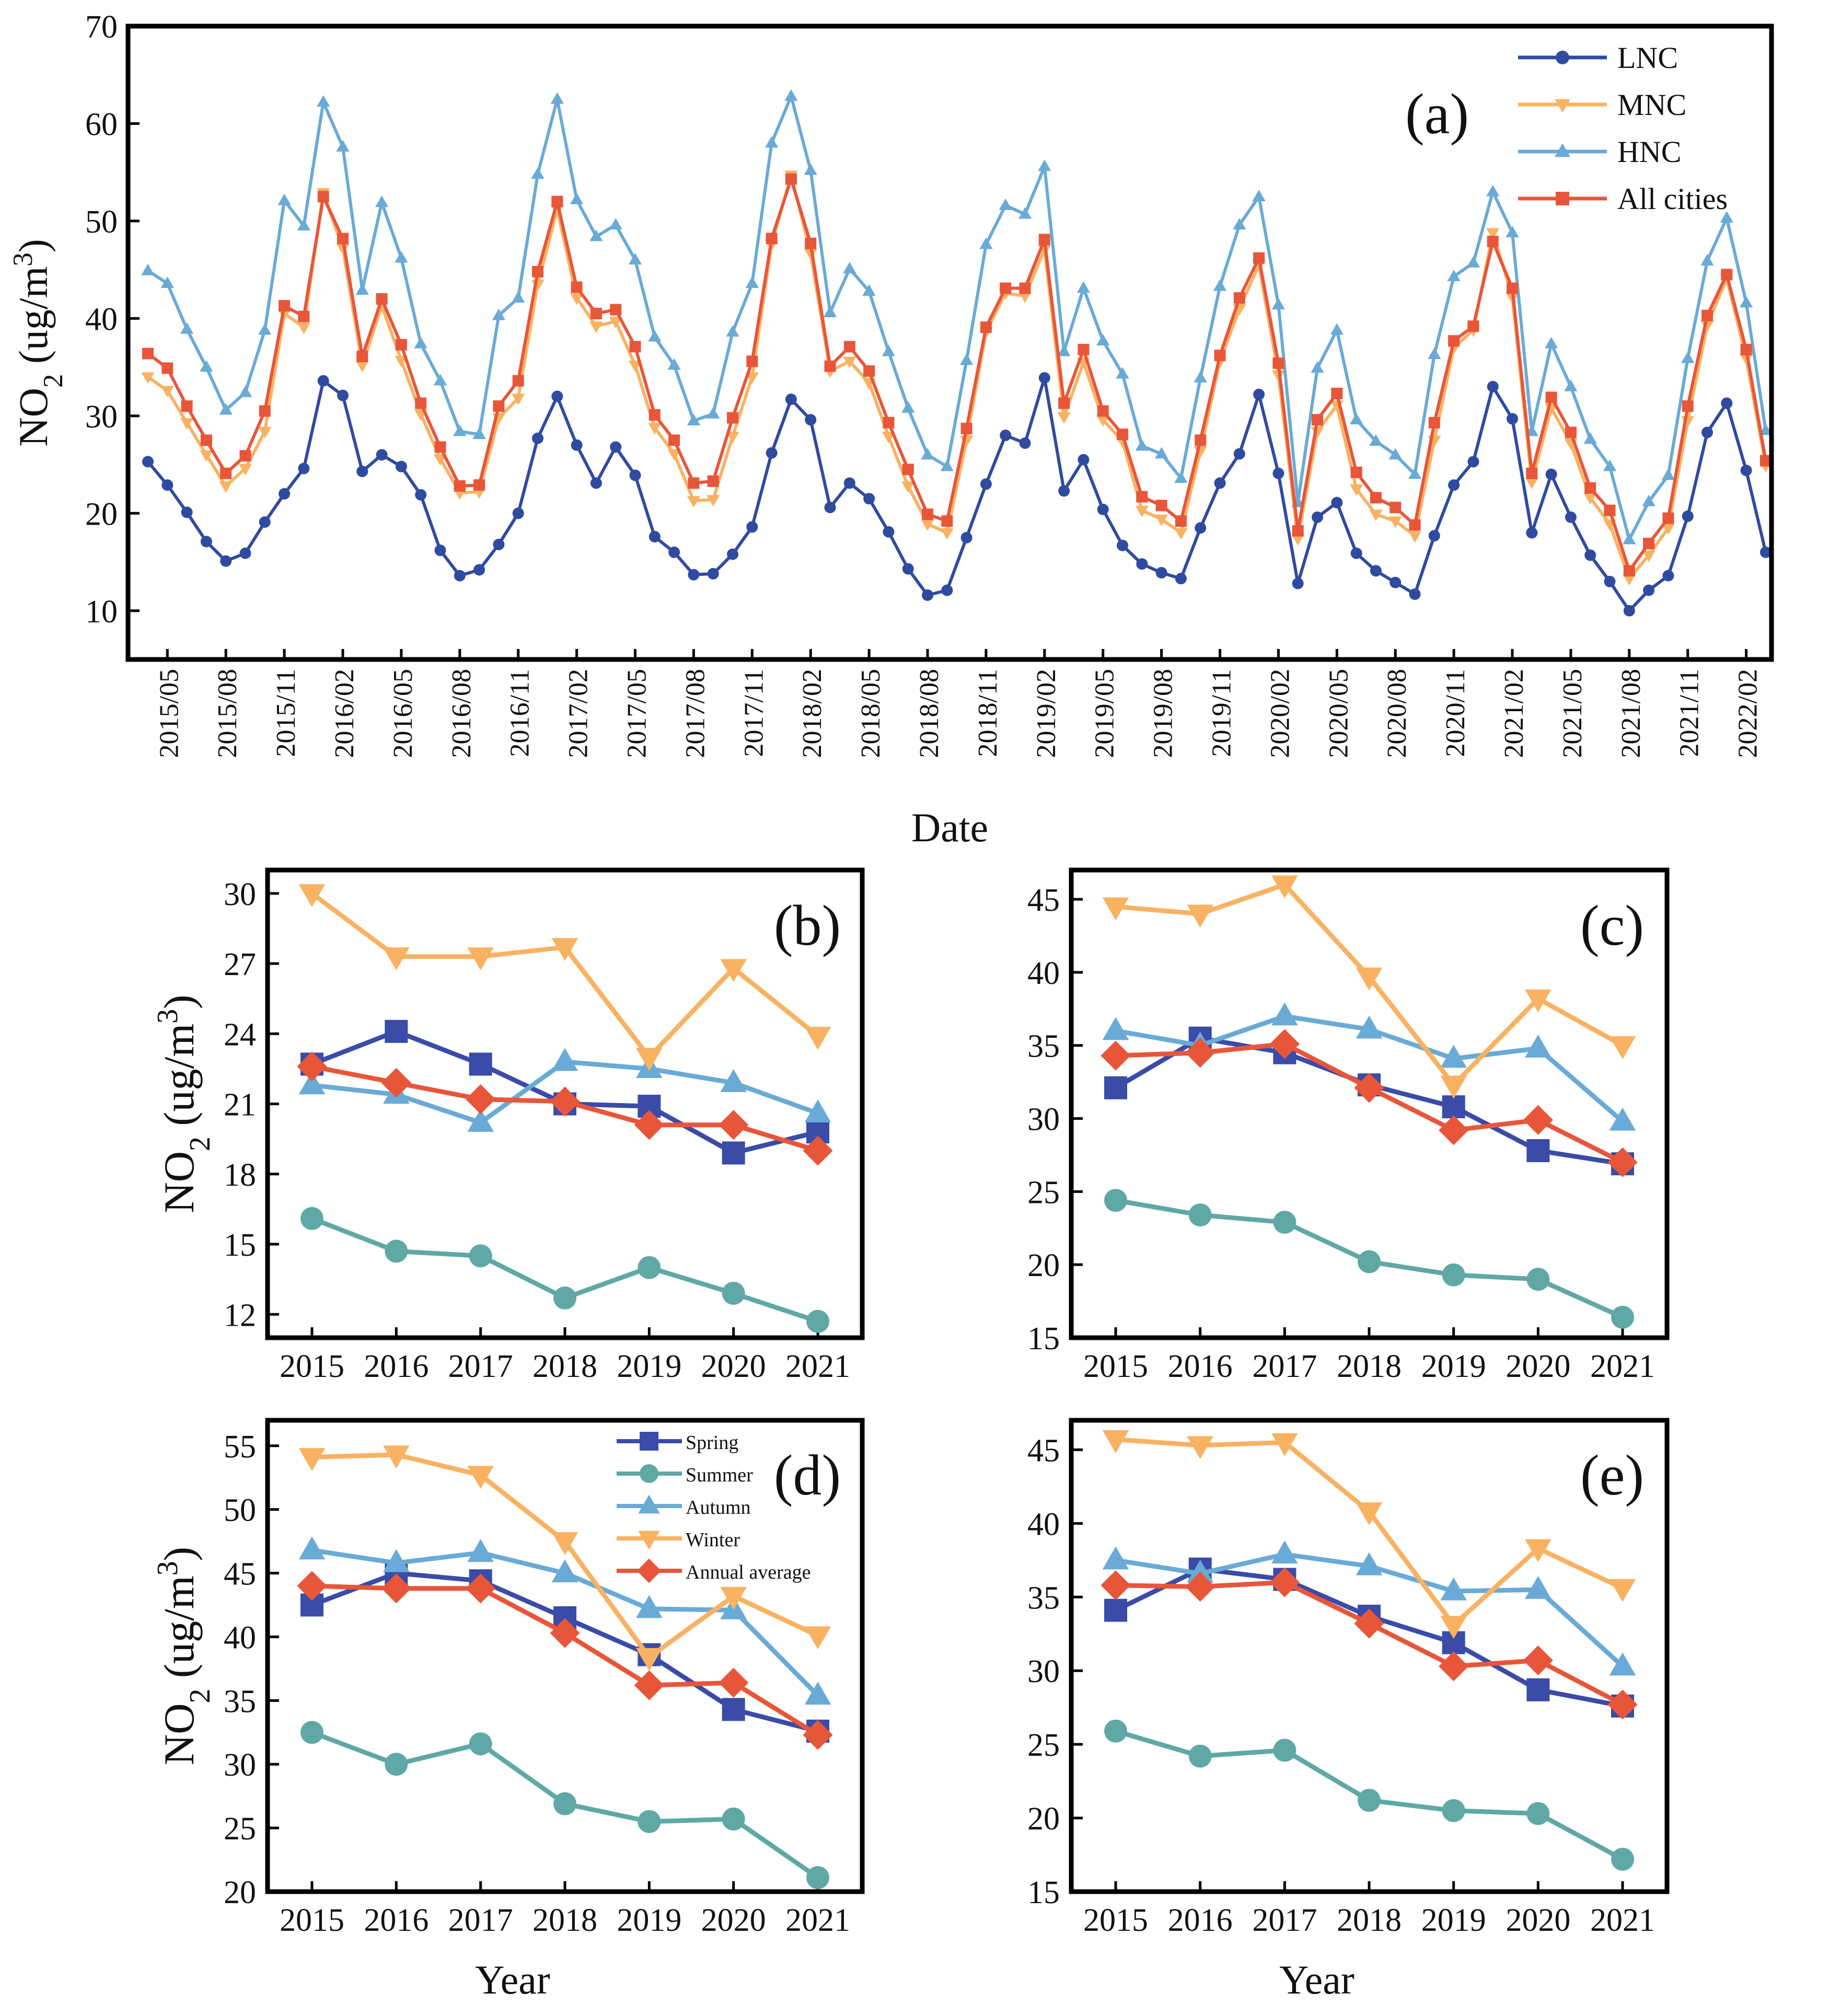 This screenshot has height=2016, width=1829. Describe the element at coordinates (480, 1366) in the screenshot. I see `x-tick-label: 2017` at that location.